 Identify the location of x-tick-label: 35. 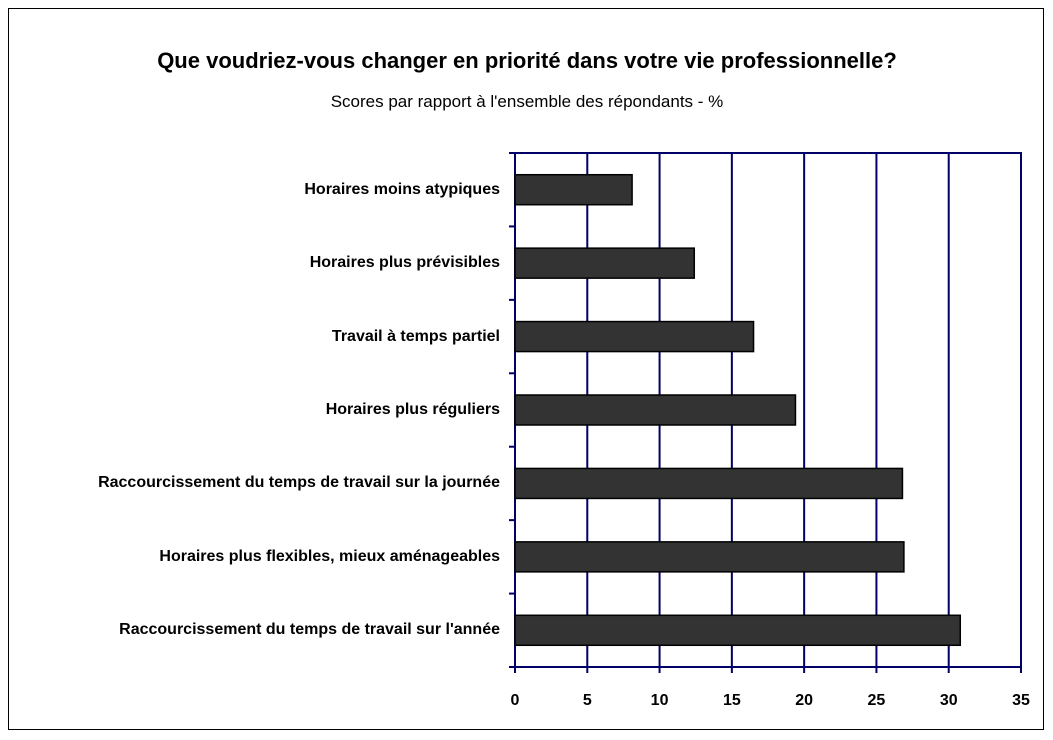
(1021, 700).